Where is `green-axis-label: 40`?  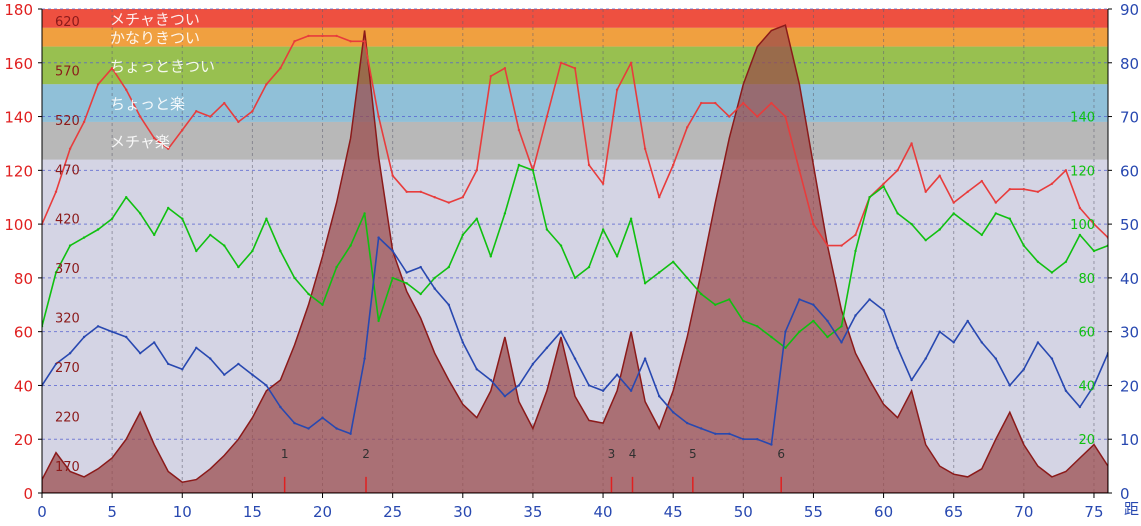 green-axis-label: 40 is located at coordinates (1086, 386).